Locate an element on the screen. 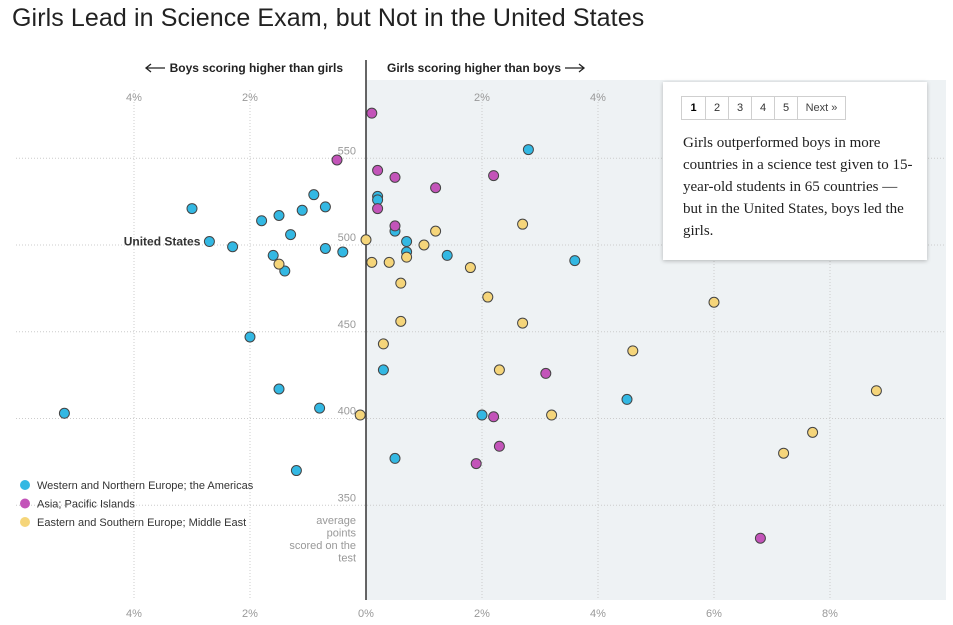  pager: 1 2 3 4 5 Next » is located at coordinates (763, 108).